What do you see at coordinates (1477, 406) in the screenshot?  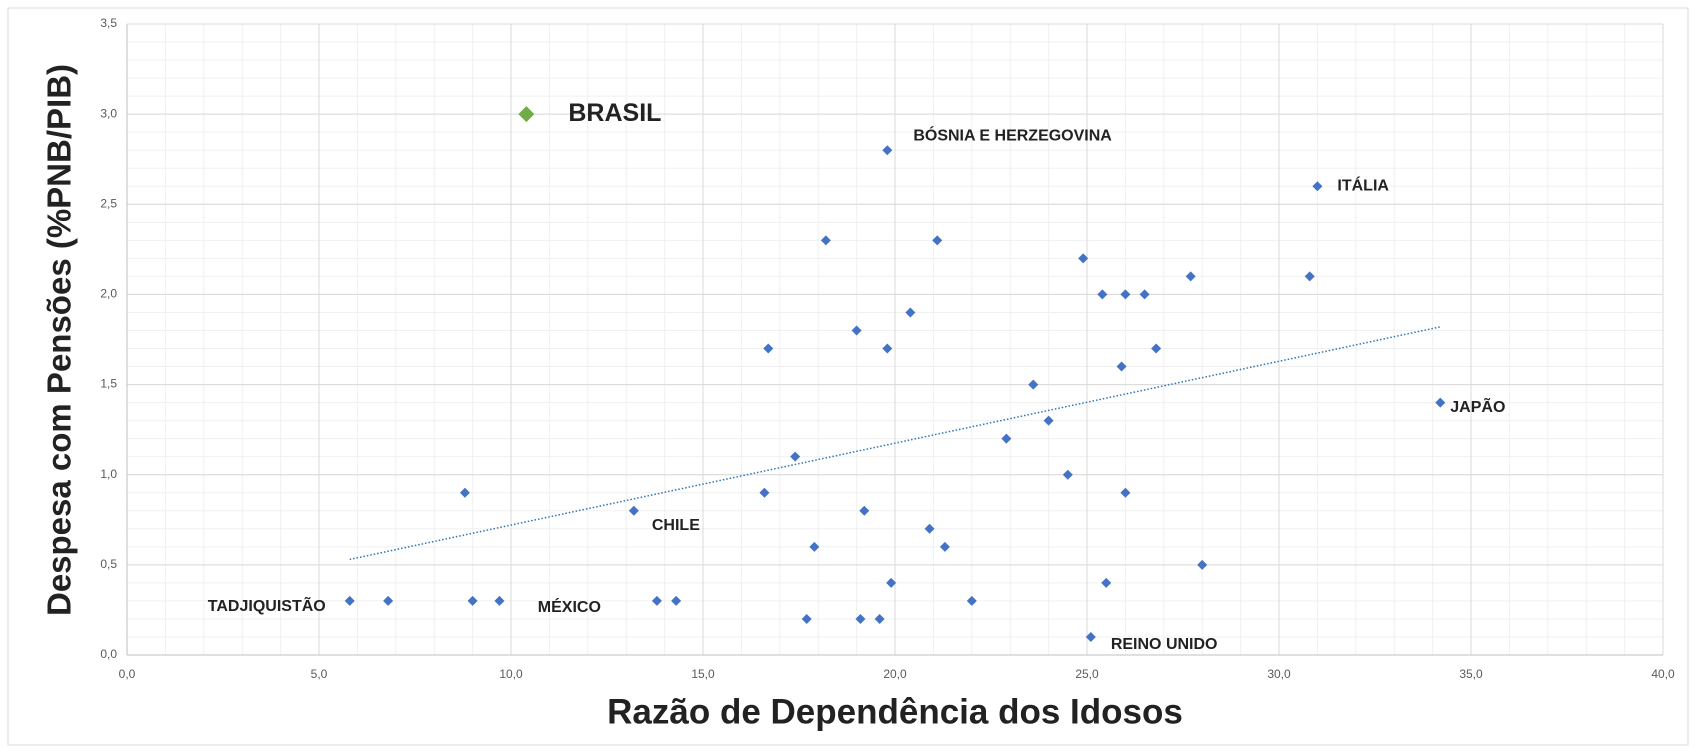 I see `point-label: JAPÃO` at bounding box center [1477, 406].